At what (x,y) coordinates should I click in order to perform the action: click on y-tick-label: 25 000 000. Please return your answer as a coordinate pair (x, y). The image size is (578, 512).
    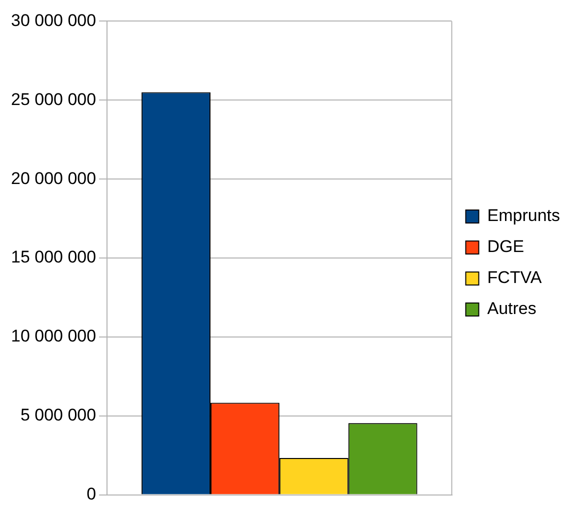
    Looking at the image, I should click on (53, 99).